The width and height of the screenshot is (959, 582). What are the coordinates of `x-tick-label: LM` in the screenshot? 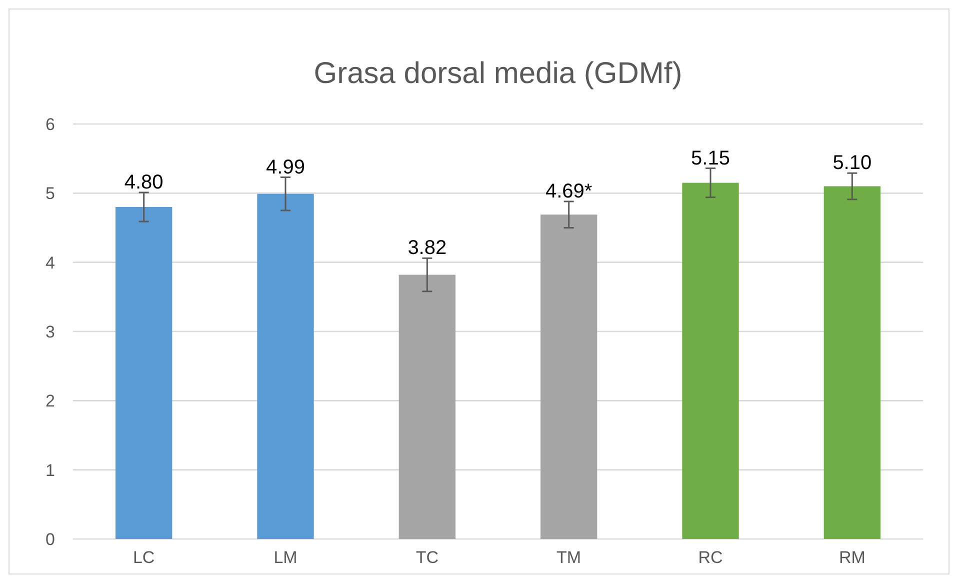 It's located at (286, 557).